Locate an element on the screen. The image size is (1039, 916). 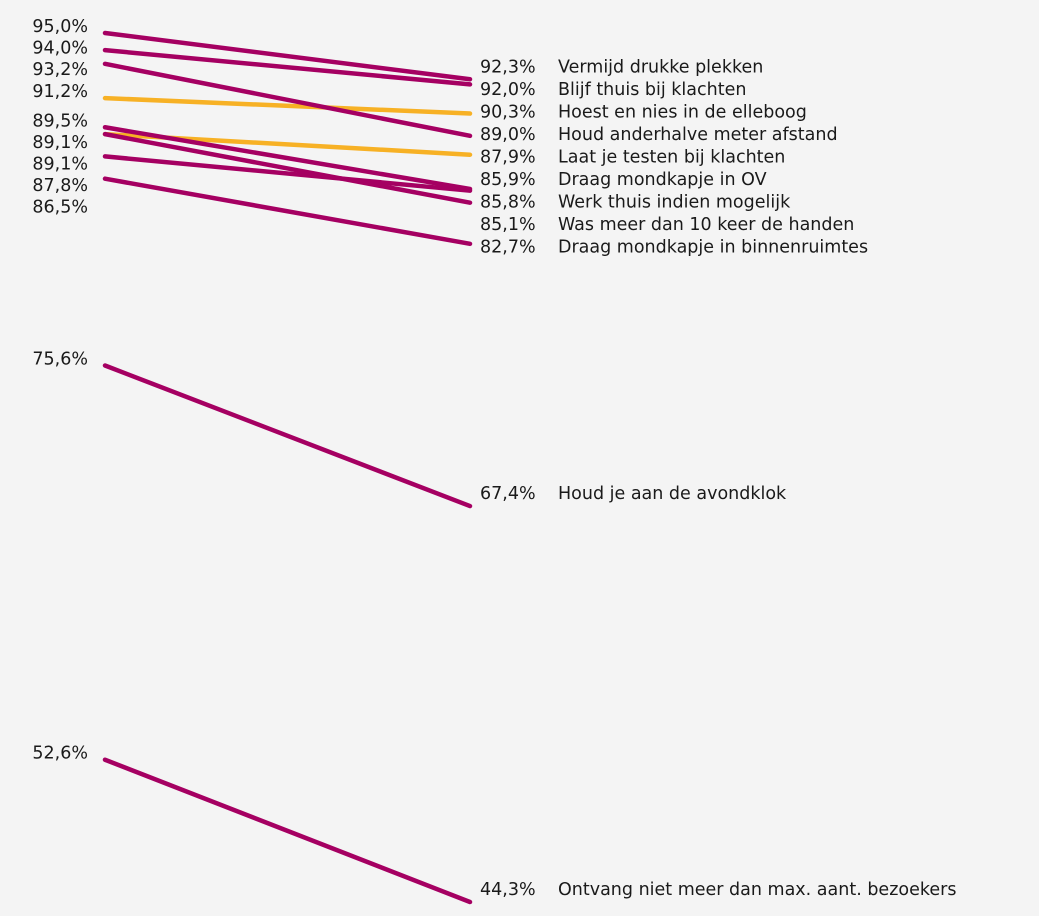
start-value-label: 86,5% is located at coordinates (60, 207).